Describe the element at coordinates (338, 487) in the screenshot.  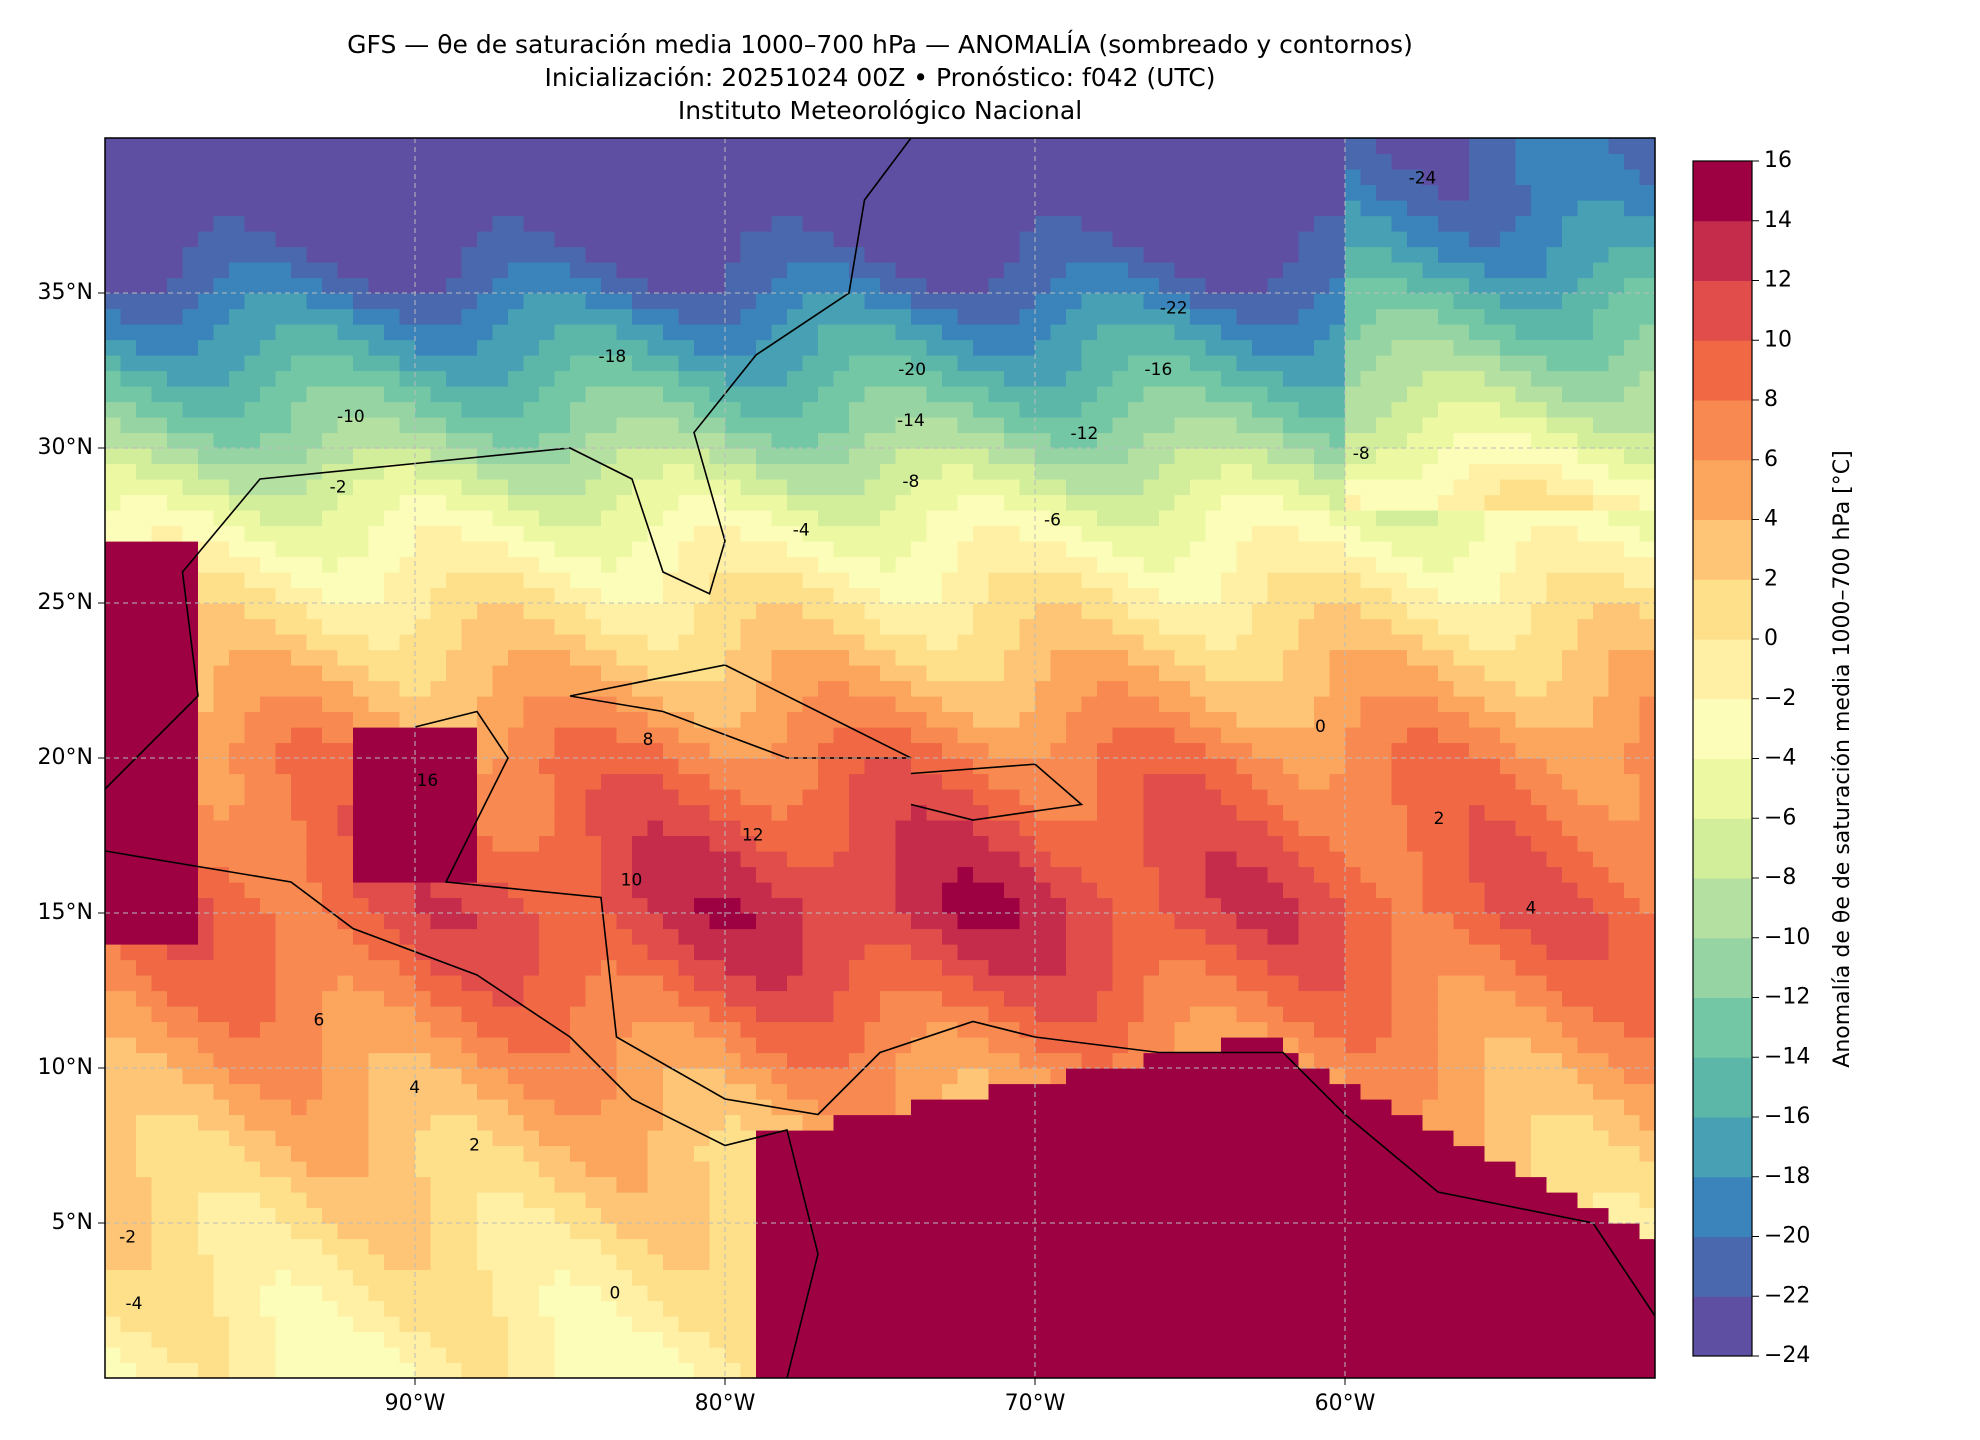
I see `contour-label: -2` at that location.